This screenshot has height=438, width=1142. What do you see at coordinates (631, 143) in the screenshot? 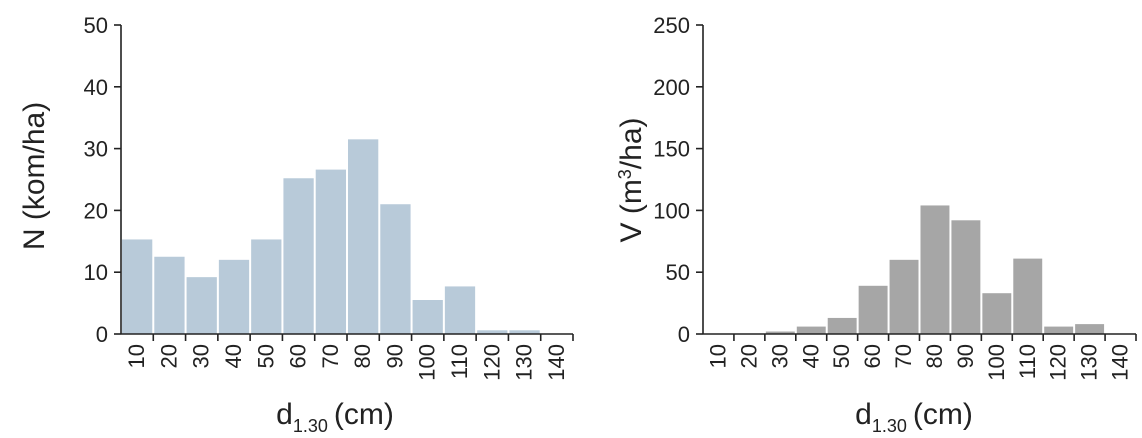
I see `y-axis-label-post: /ha)` at bounding box center [631, 143].